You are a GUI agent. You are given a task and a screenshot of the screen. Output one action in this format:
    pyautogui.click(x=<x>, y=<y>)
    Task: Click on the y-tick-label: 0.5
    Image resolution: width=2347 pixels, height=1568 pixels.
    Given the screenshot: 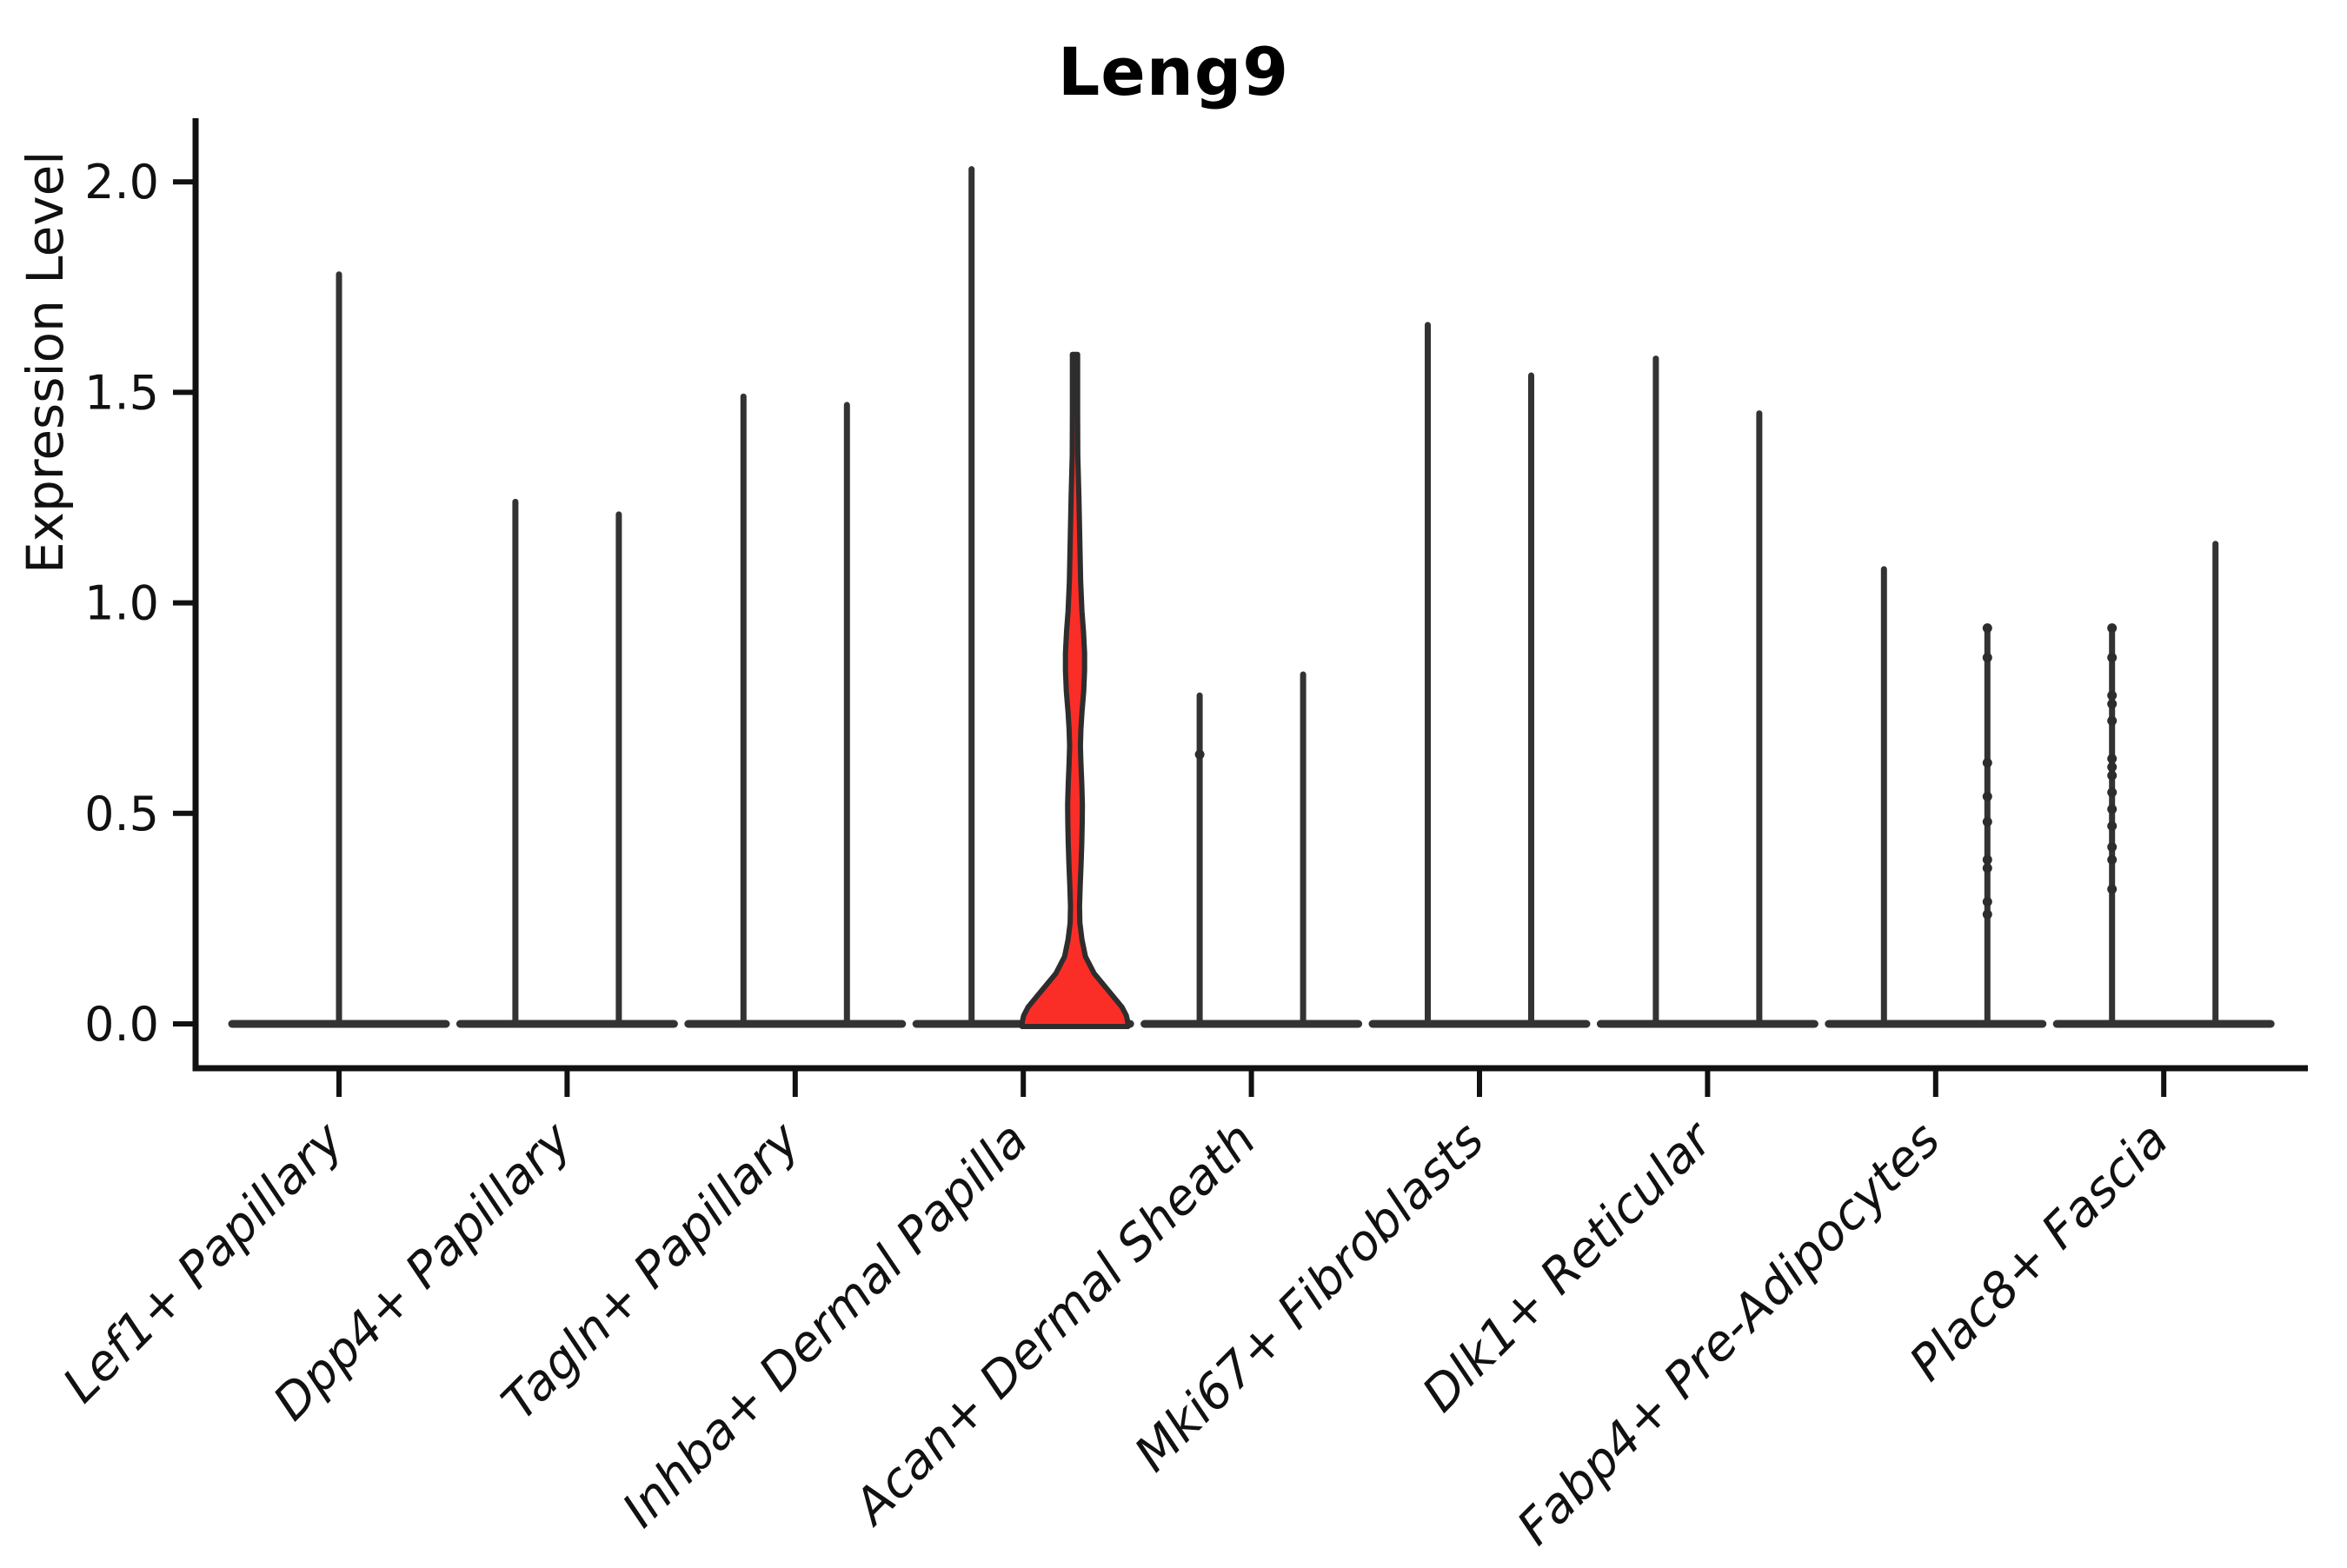 What is the action you would take?
    pyautogui.click(x=121, y=814)
    